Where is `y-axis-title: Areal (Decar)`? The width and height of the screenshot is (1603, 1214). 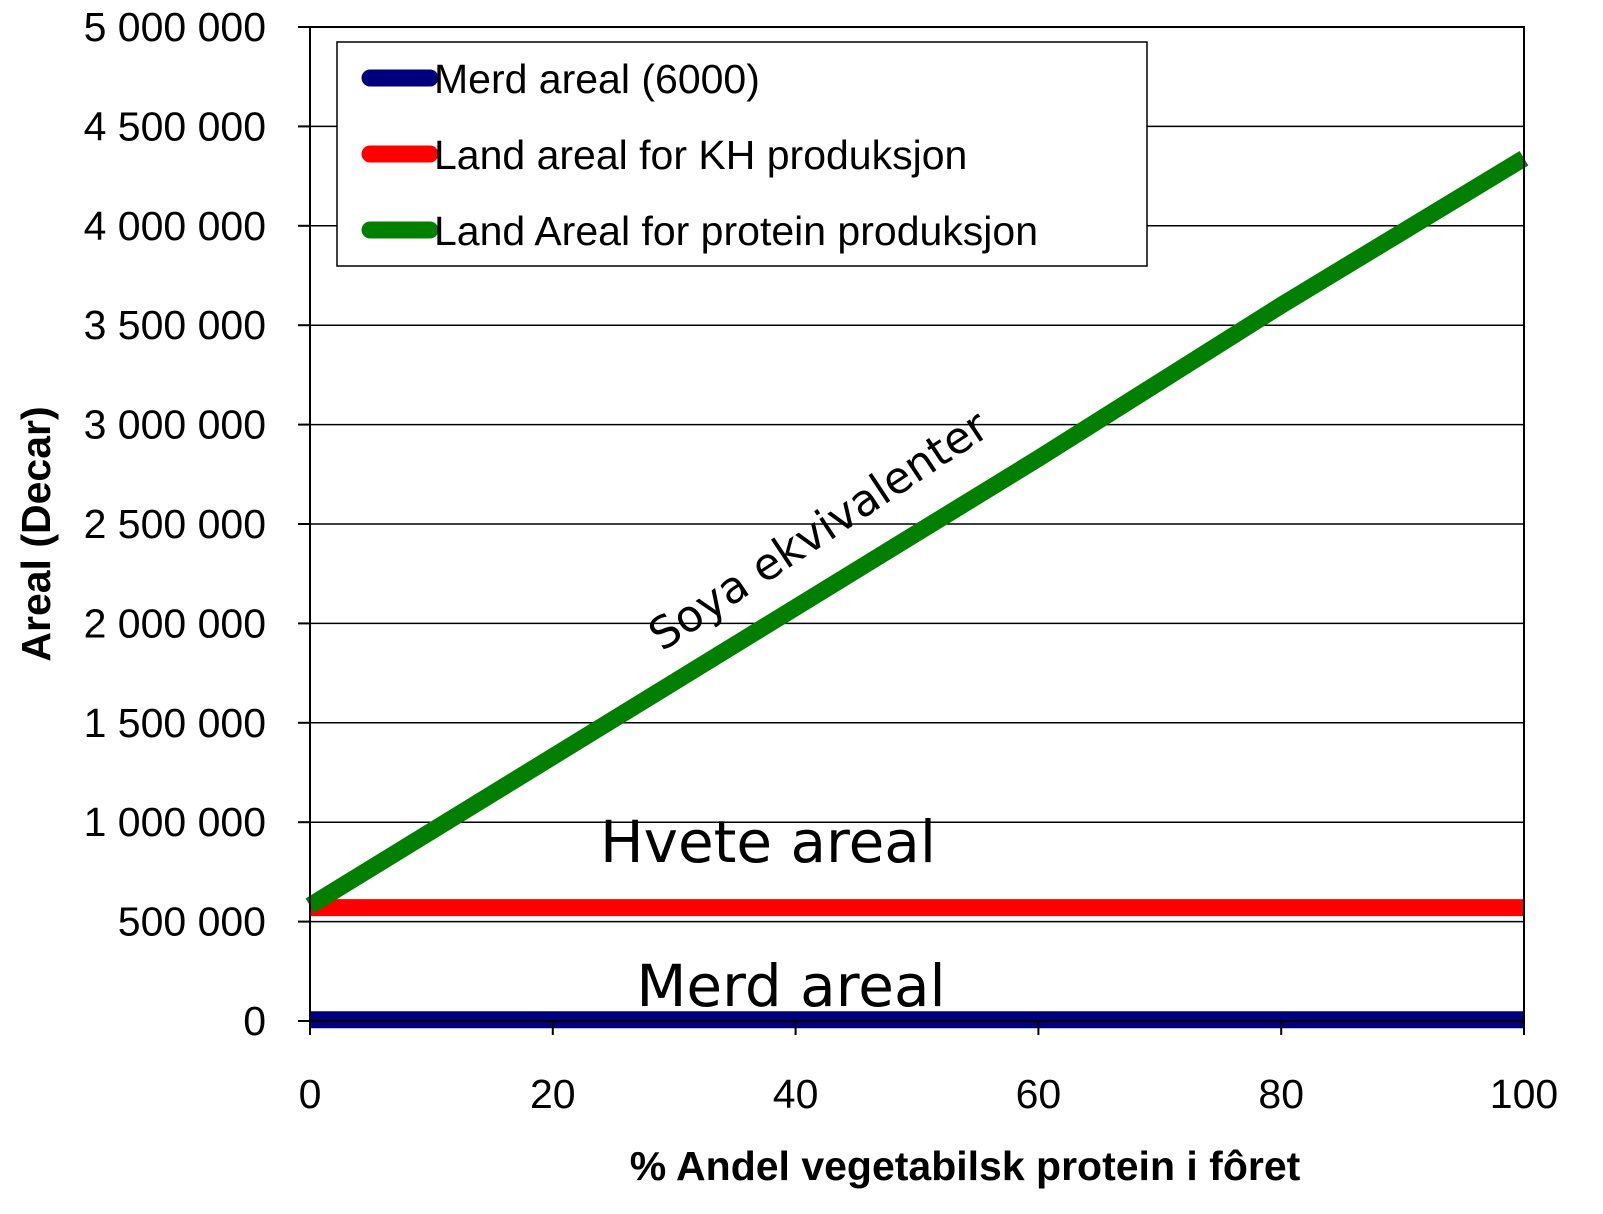 y-axis-title: Areal (Decar) is located at coordinates (36, 533).